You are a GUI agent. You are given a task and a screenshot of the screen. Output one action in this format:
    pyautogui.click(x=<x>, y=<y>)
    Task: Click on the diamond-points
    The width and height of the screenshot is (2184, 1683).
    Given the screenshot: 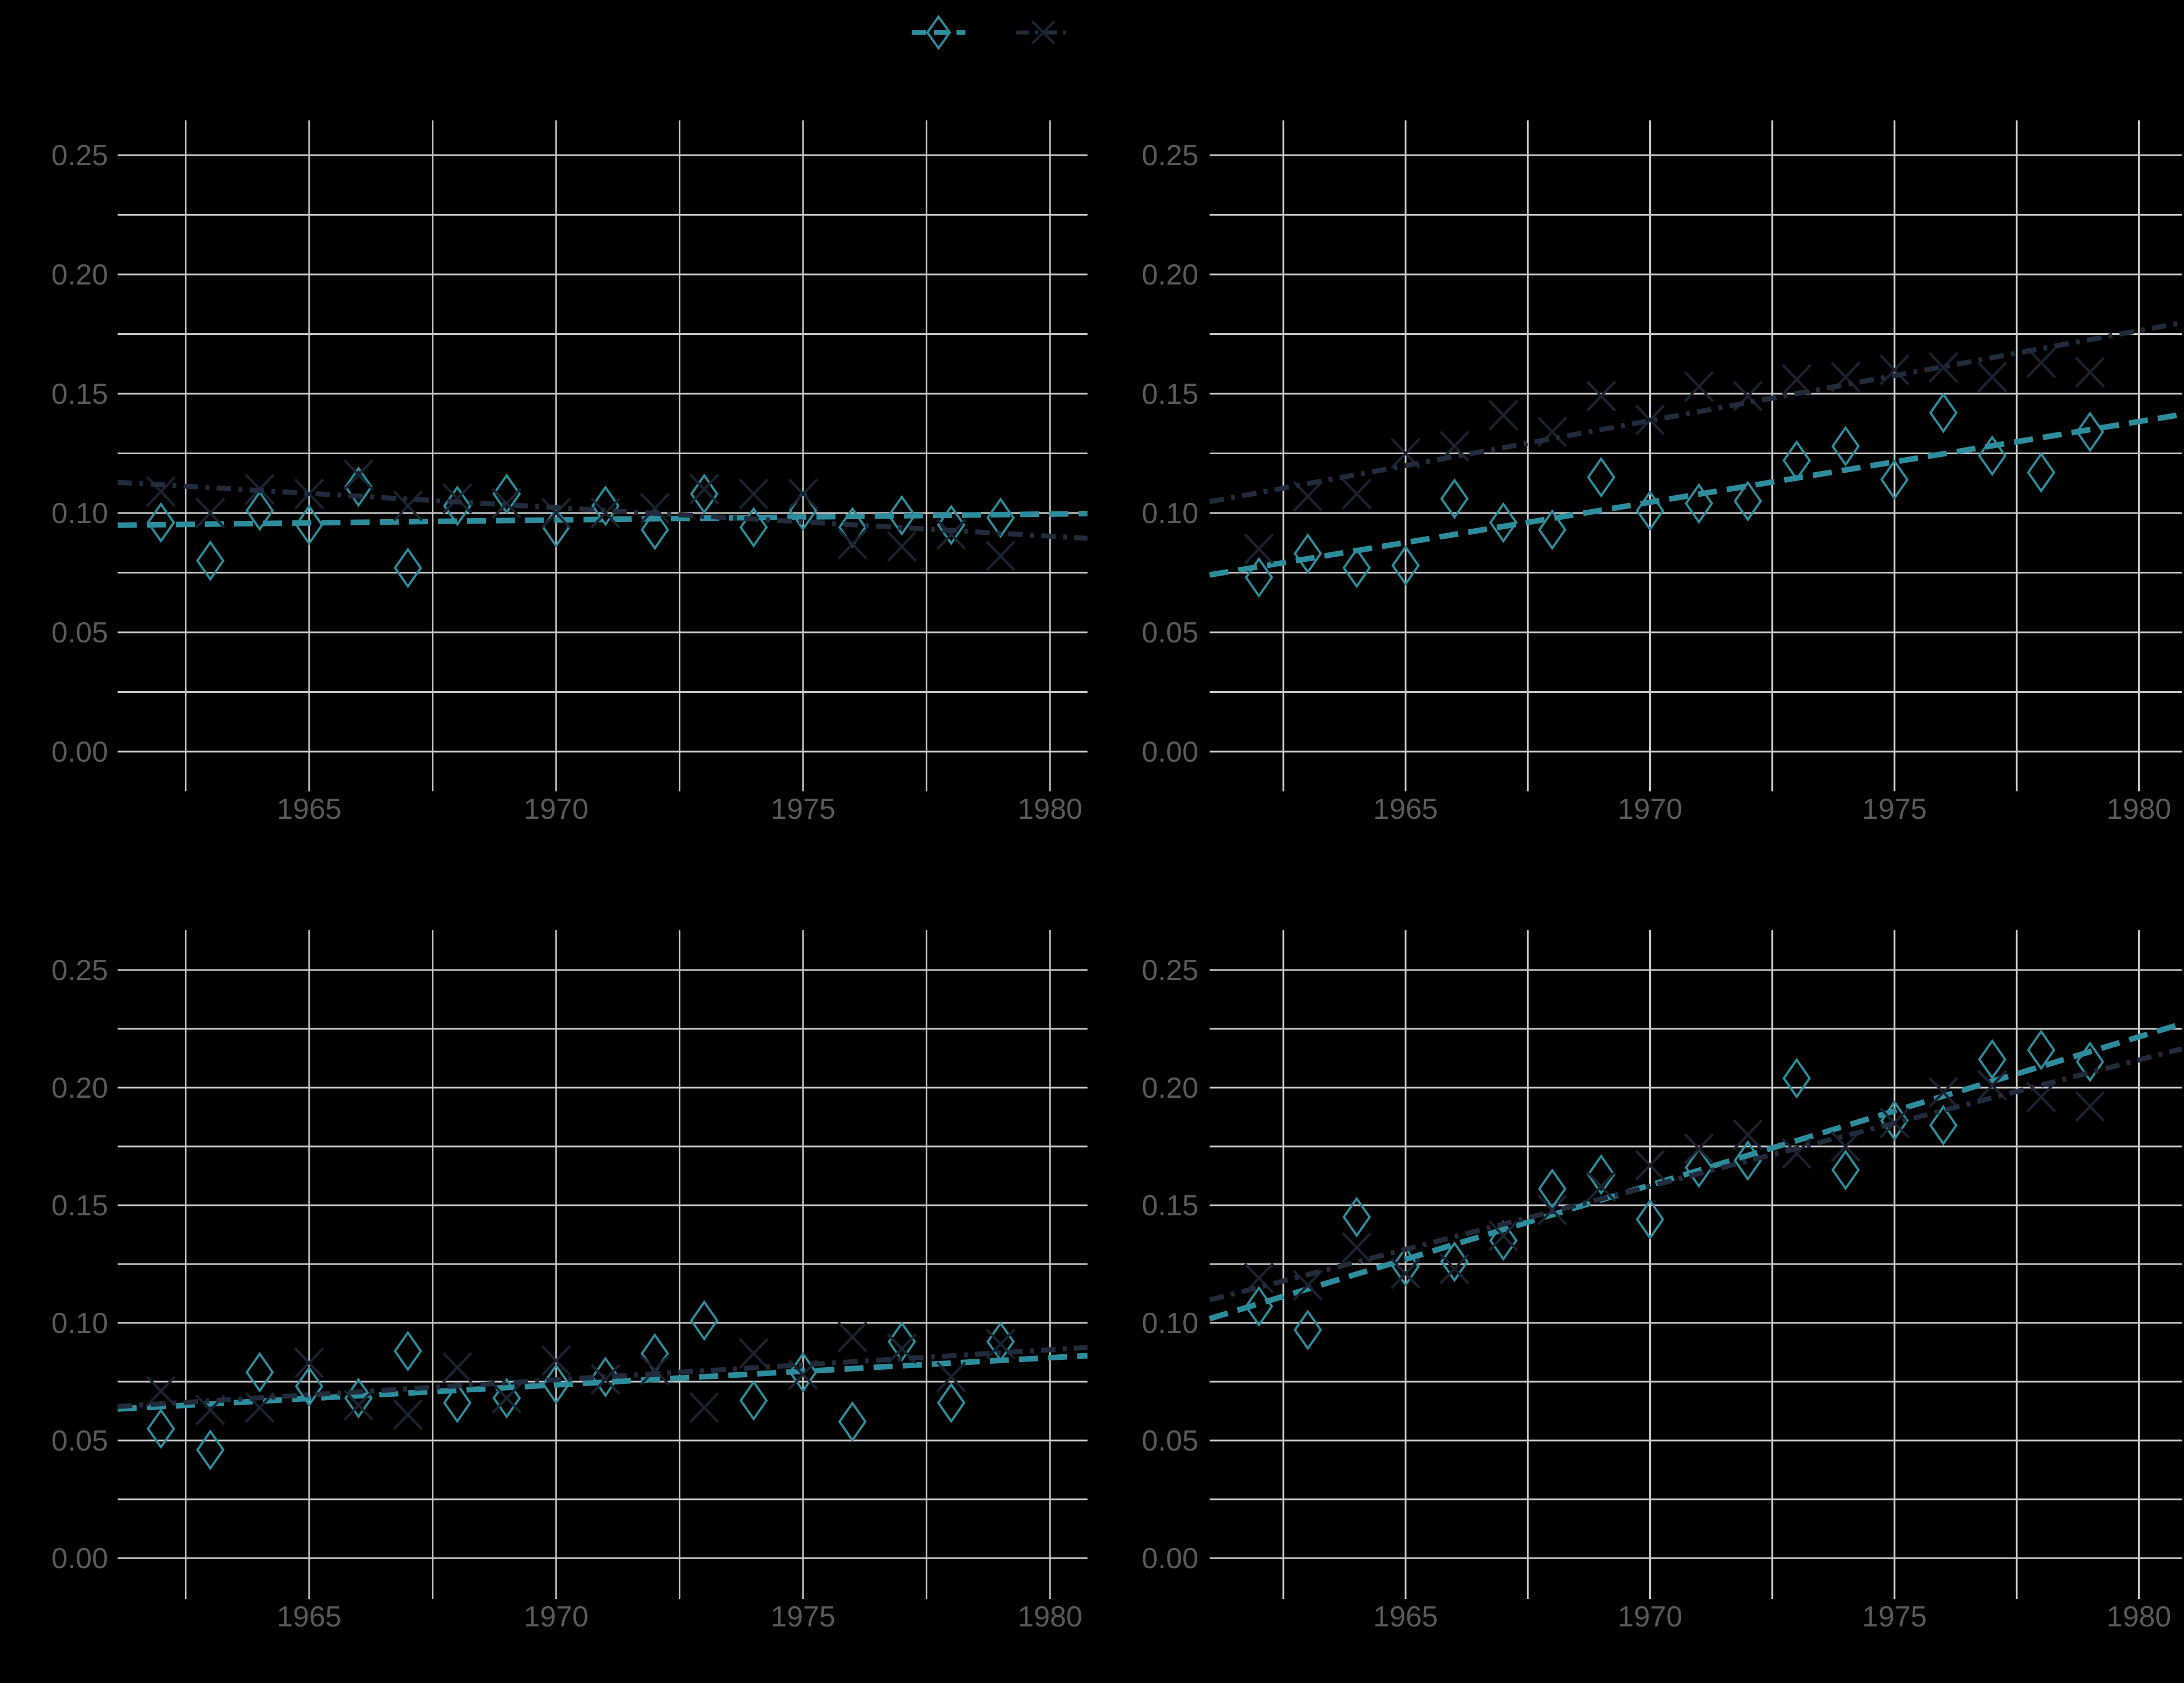 What is the action you would take?
    pyautogui.click(x=581, y=1385)
    